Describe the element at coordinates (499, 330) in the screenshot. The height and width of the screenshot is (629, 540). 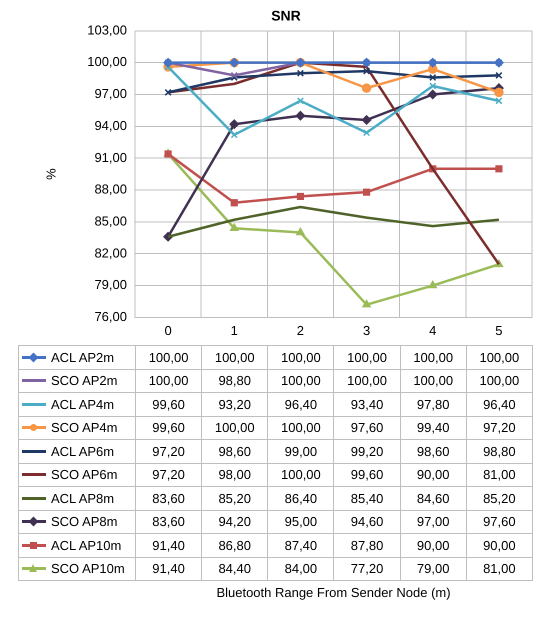
I see `x-tick-label: 5` at that location.